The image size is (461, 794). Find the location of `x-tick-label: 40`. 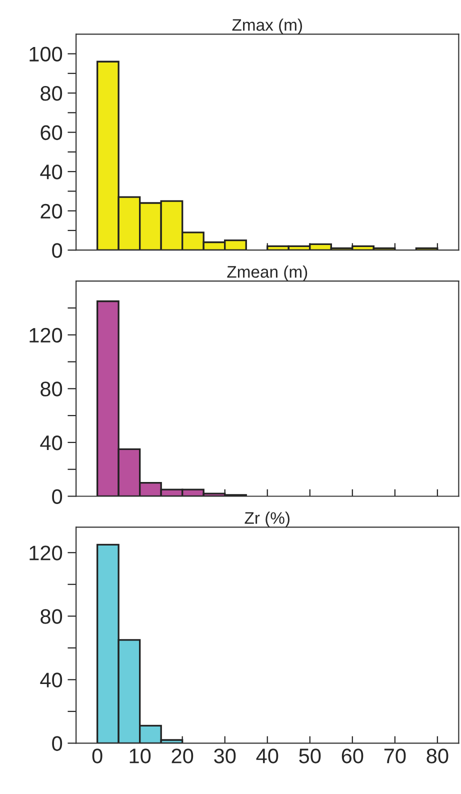

x-tick-label: 40 is located at coordinates (267, 756).